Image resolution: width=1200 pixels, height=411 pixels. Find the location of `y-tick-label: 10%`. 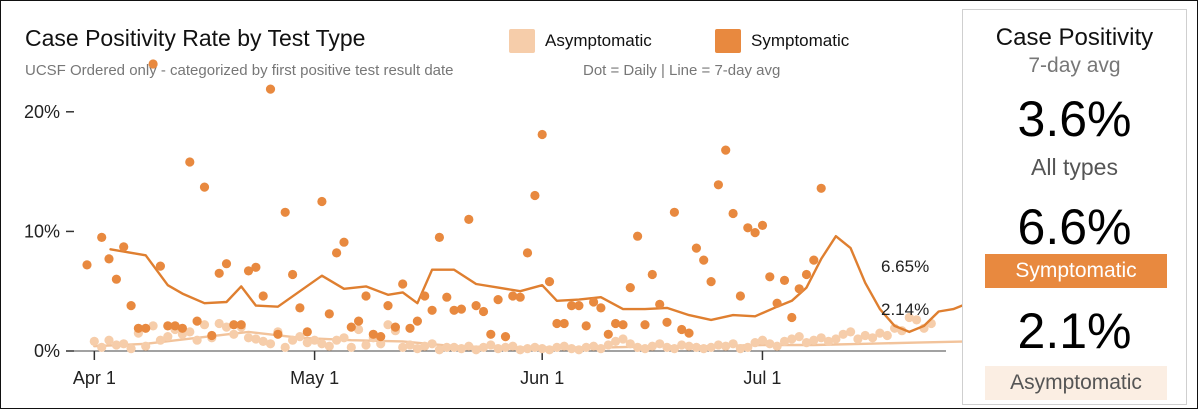

y-tick-label: 10% is located at coordinates (42, 231).